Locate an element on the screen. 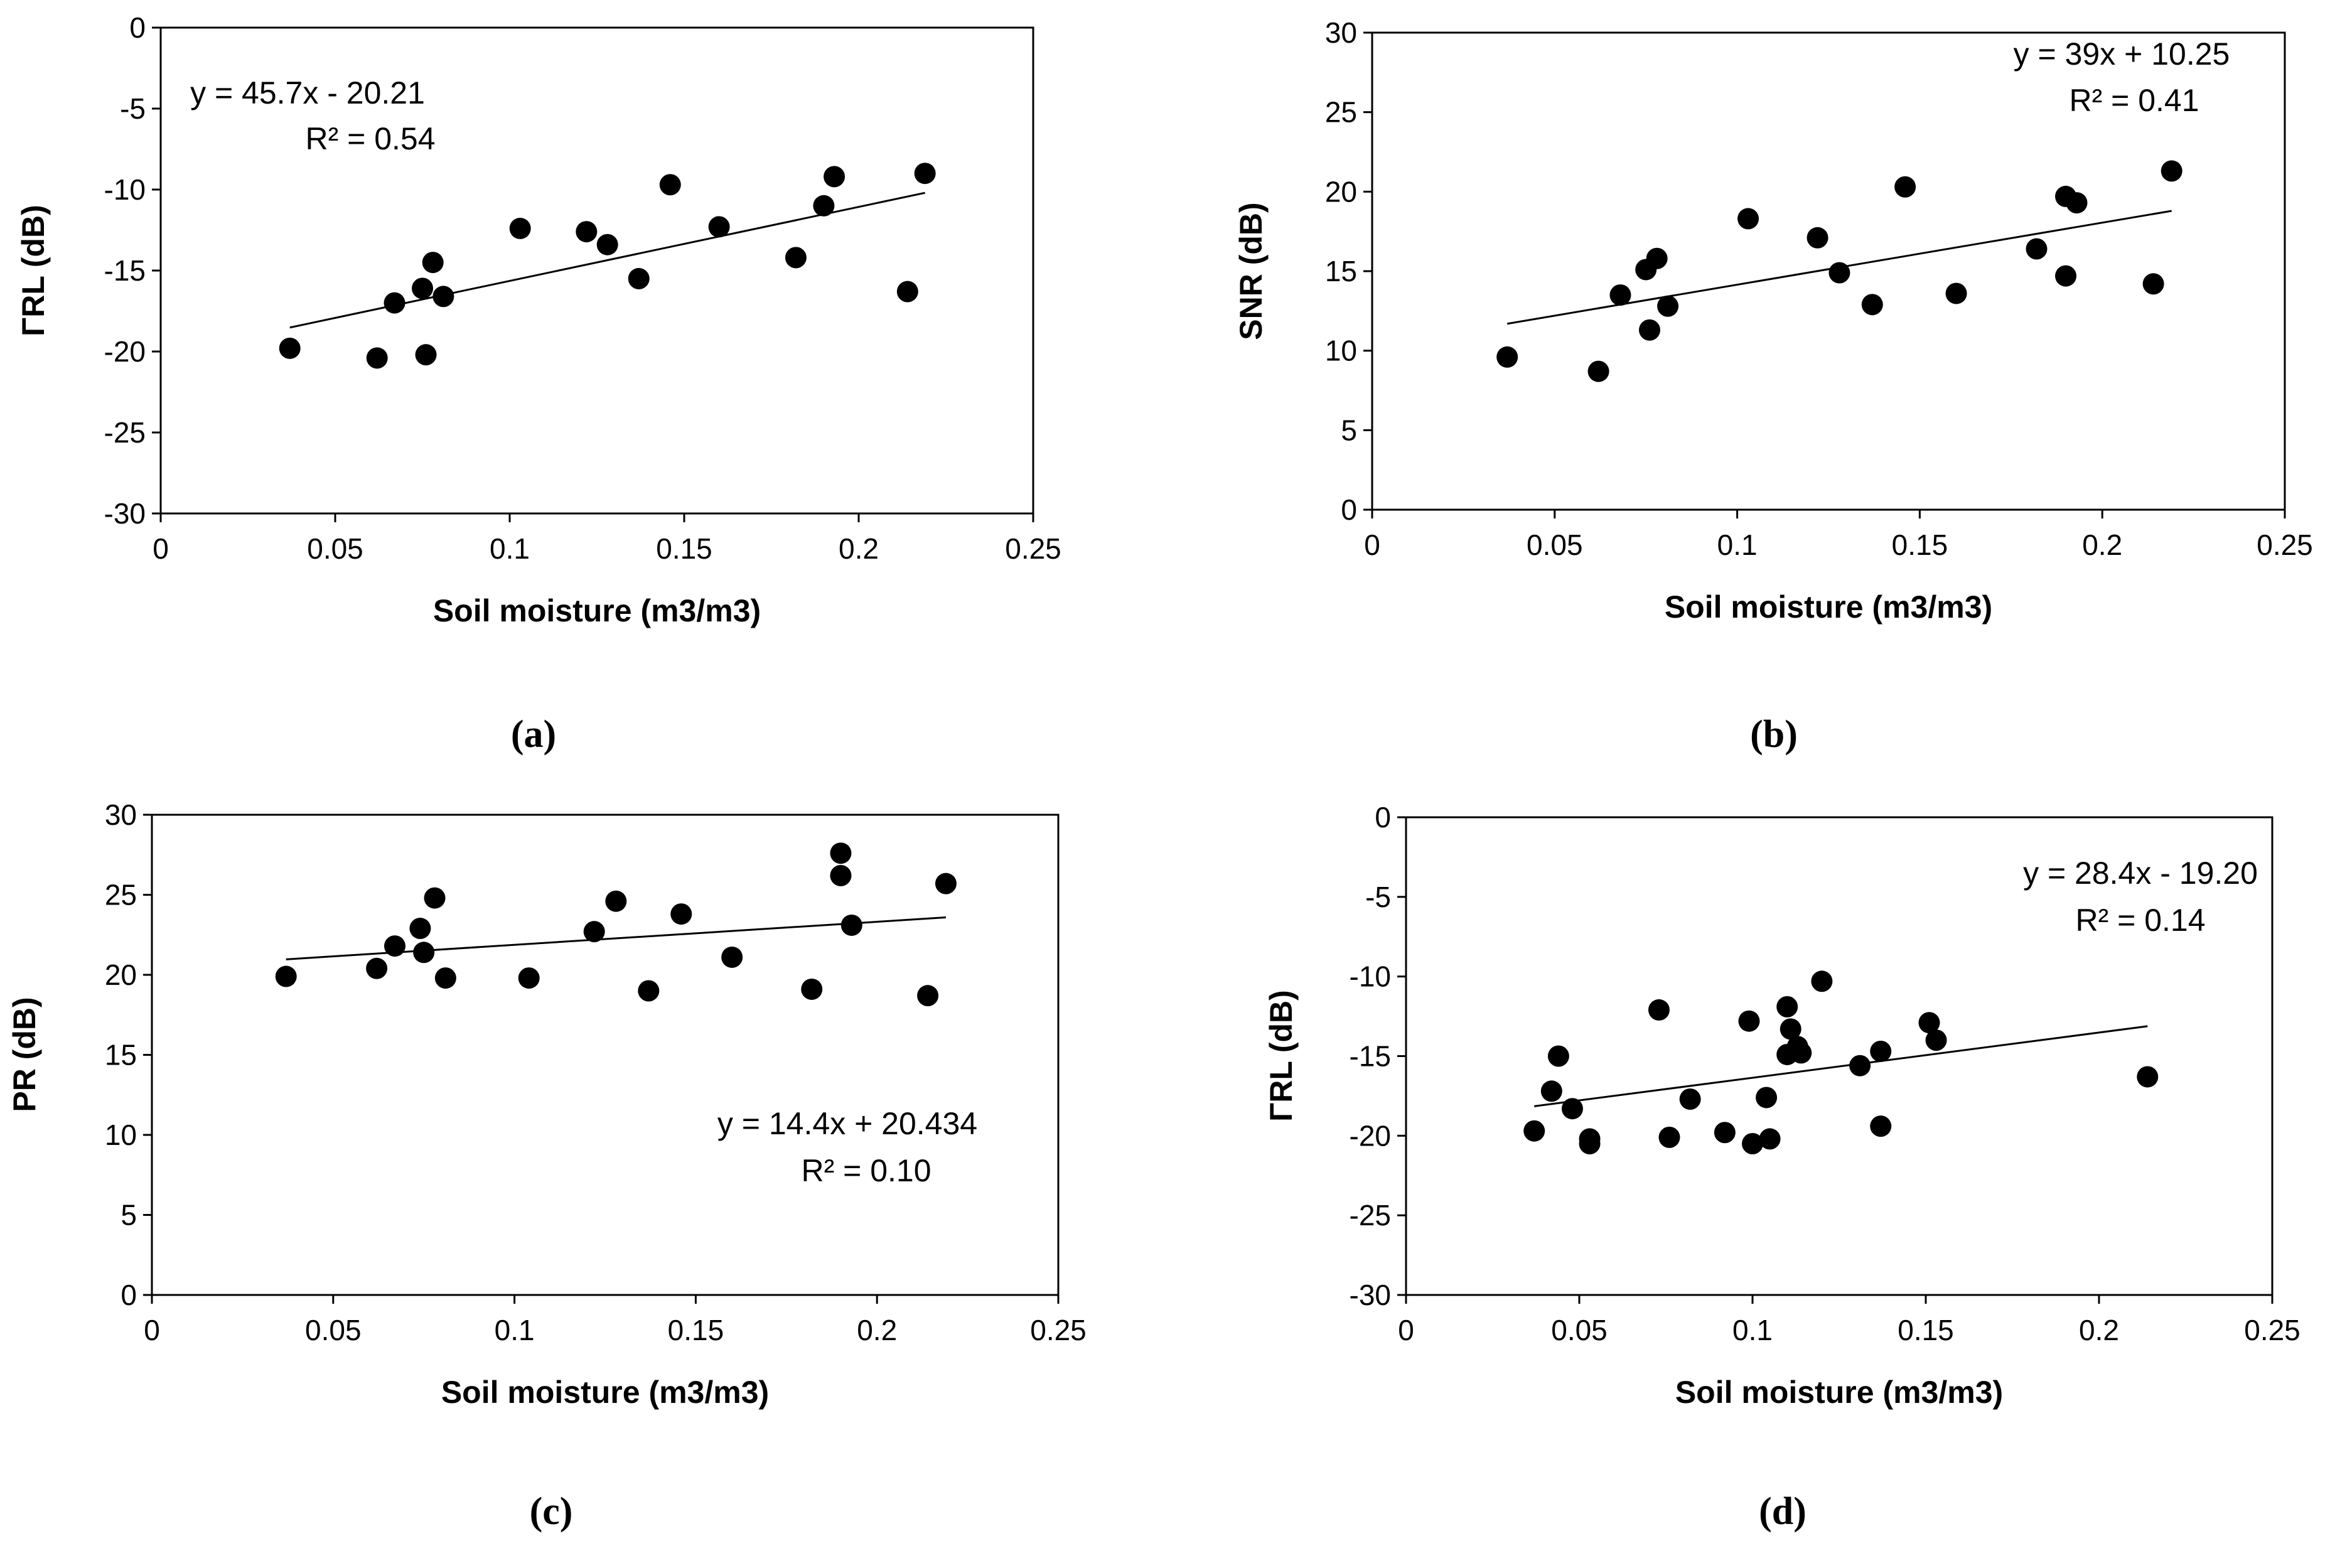 This screenshot has height=1568, width=2330. x-tick-label: 0.15 is located at coordinates (696, 1330).